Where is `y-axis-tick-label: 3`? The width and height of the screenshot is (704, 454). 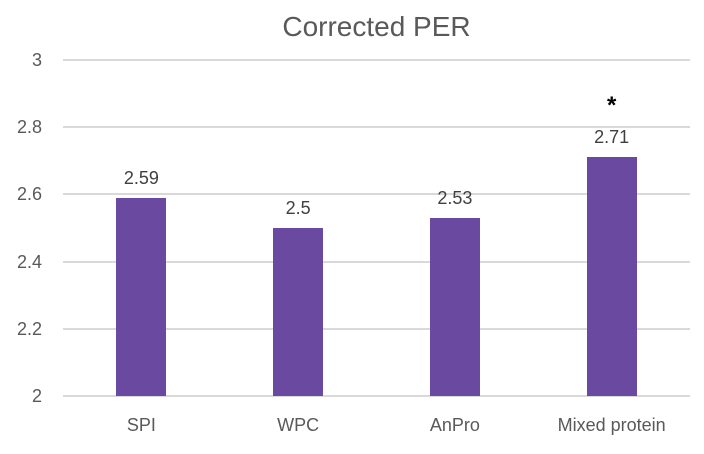
y-axis-tick-label: 3 is located at coordinates (36, 60).